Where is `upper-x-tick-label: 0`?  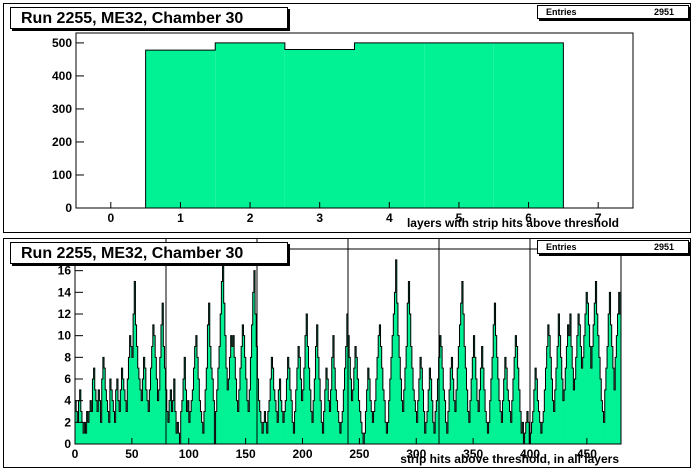 upper-x-tick-label: 0 is located at coordinates (110, 218).